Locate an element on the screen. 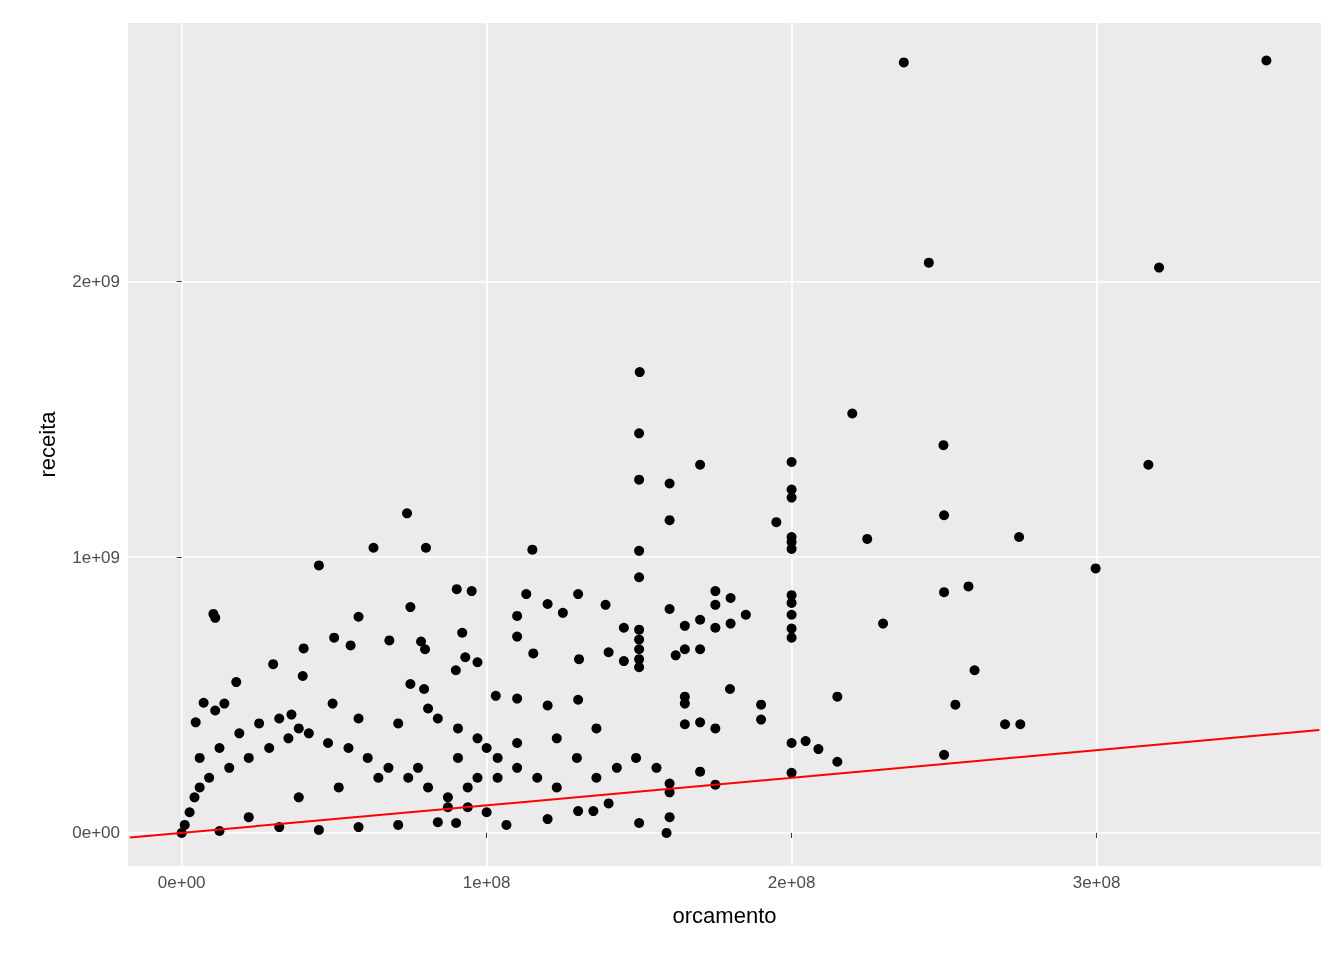 This screenshot has width=1344, height=960. y-tick-label: 1e+09 is located at coordinates (96, 557).